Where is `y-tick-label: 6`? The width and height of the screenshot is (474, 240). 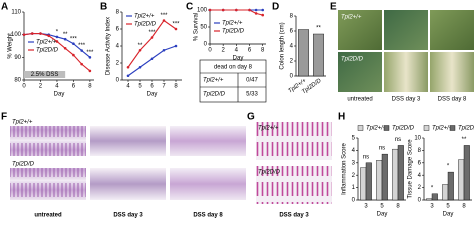
y-tick-label: 6 is located at coordinates (420, 163).